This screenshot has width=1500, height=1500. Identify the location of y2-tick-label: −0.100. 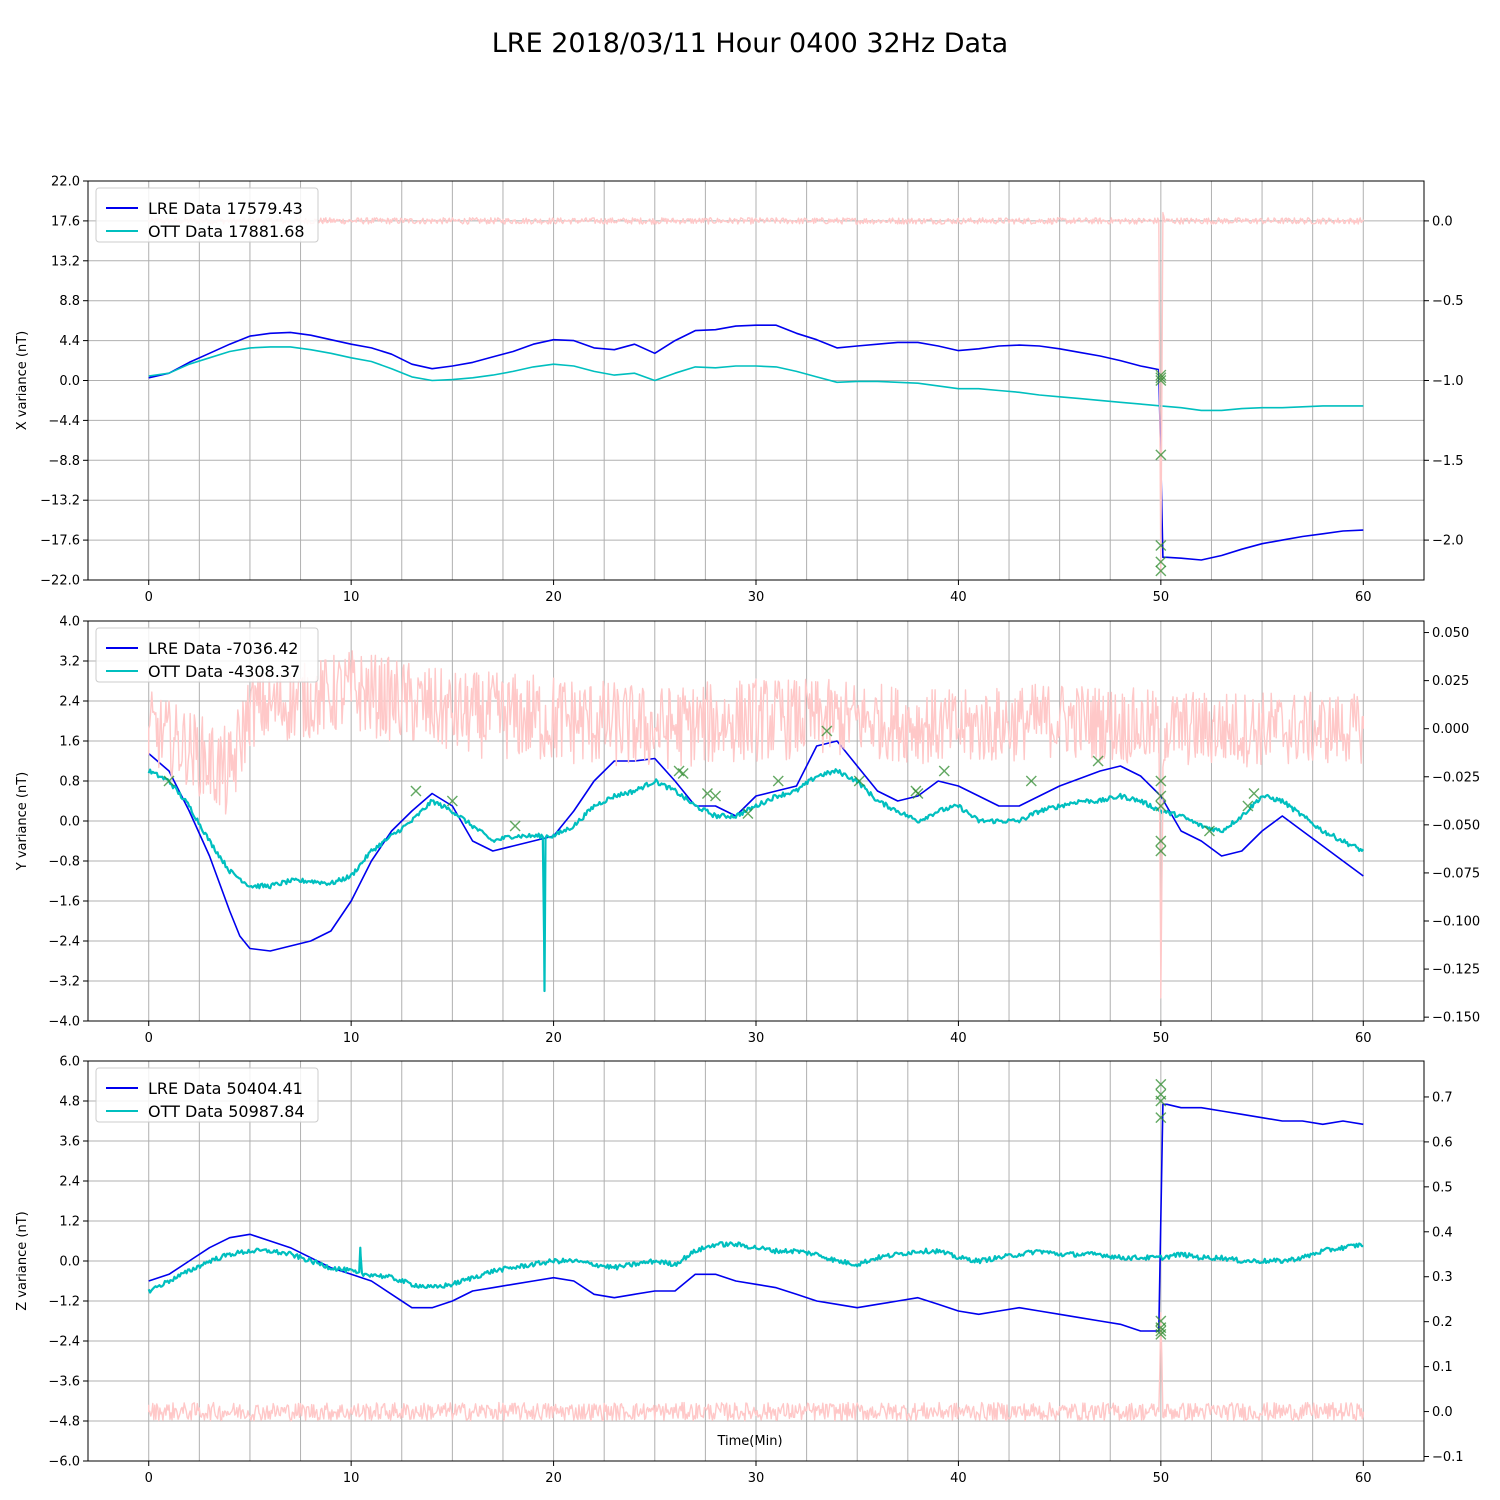
(1456, 922).